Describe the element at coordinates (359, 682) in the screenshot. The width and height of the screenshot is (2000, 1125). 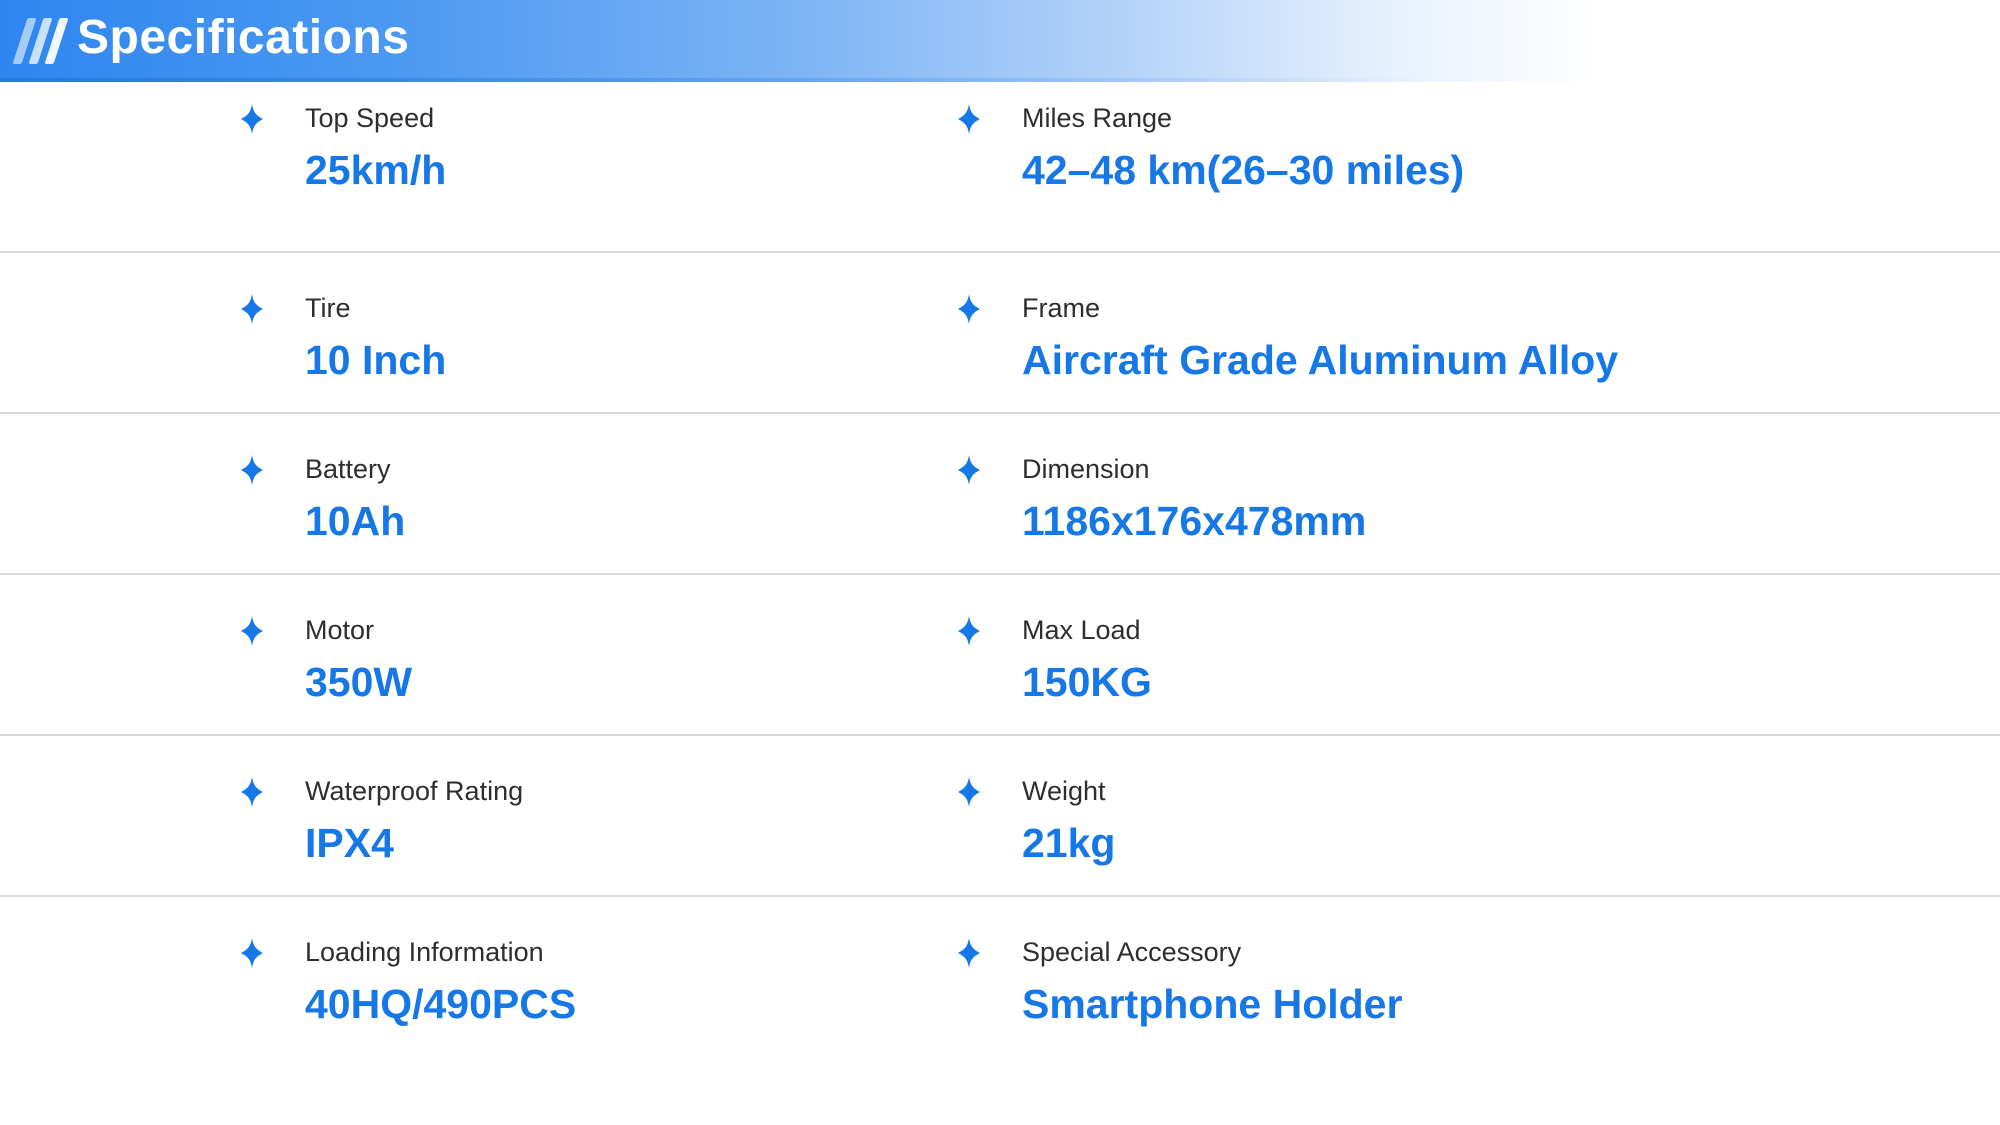
I see `spec-value: 350W` at that location.